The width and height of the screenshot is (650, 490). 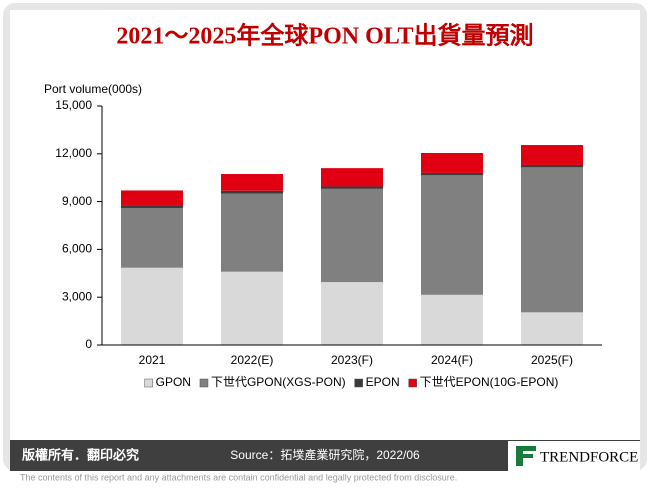 I want to click on rights: 版權所有．翻印必究, so click(x=80, y=454).